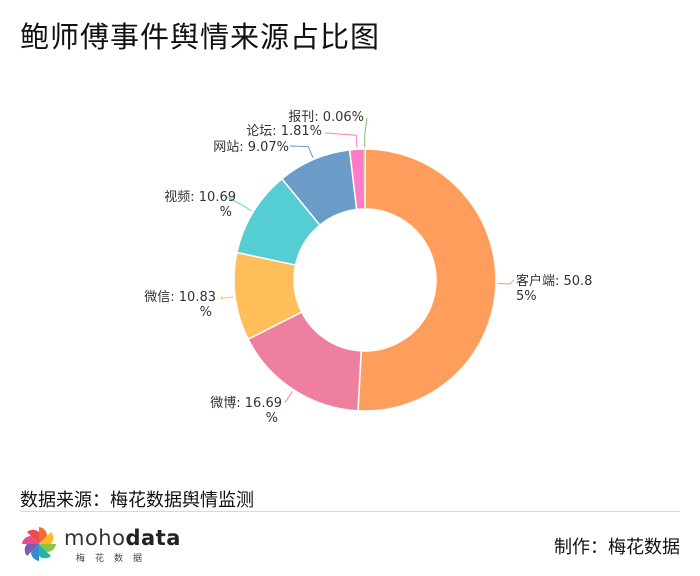  What do you see at coordinates (427, 280) in the screenshot?
I see `slice-客户端` at bounding box center [427, 280].